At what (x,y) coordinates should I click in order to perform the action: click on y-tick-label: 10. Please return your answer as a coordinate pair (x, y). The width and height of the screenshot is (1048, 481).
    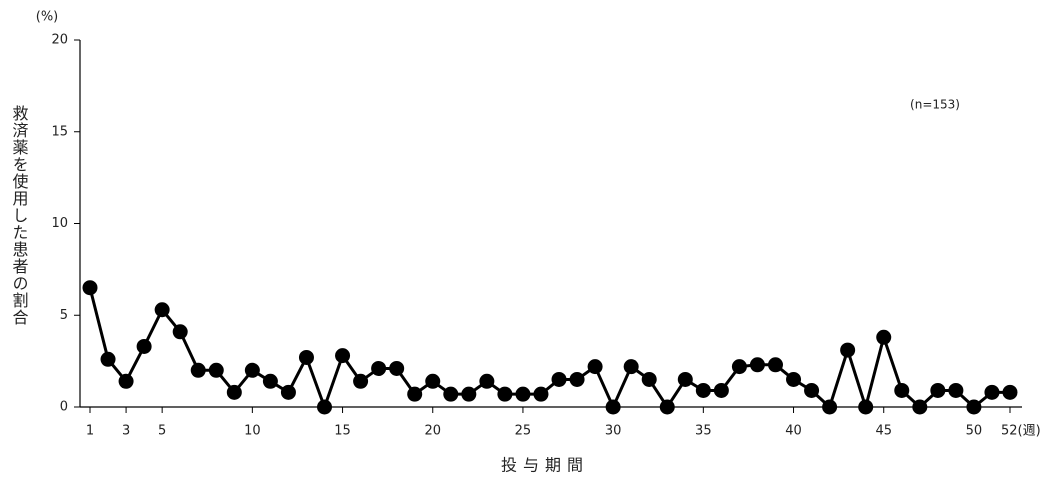
    Looking at the image, I should click on (59, 223).